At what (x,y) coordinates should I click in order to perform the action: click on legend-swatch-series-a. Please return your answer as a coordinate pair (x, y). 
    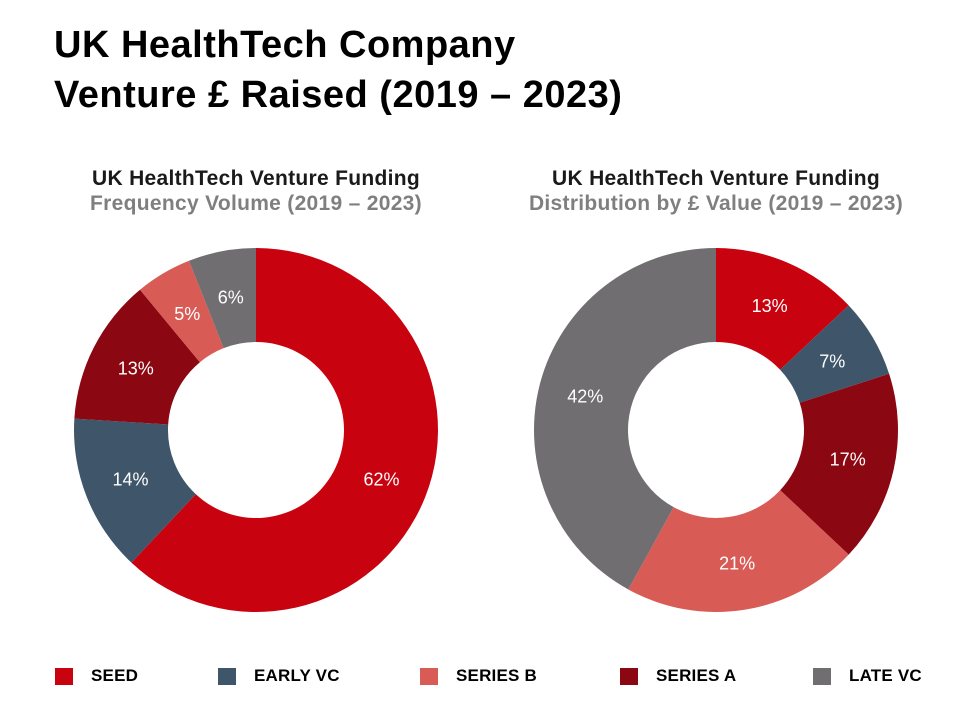
    Looking at the image, I should click on (629, 676).